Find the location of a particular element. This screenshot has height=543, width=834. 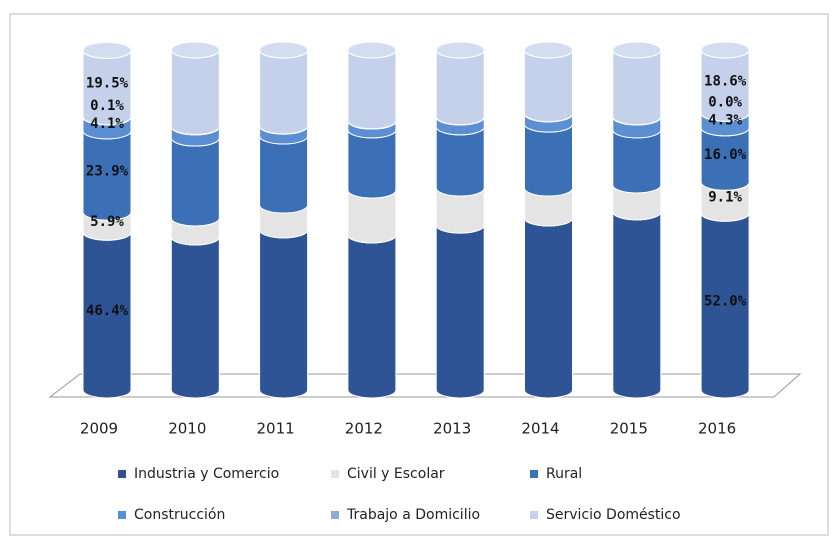

value-label: 4.3% is located at coordinates (725, 121).